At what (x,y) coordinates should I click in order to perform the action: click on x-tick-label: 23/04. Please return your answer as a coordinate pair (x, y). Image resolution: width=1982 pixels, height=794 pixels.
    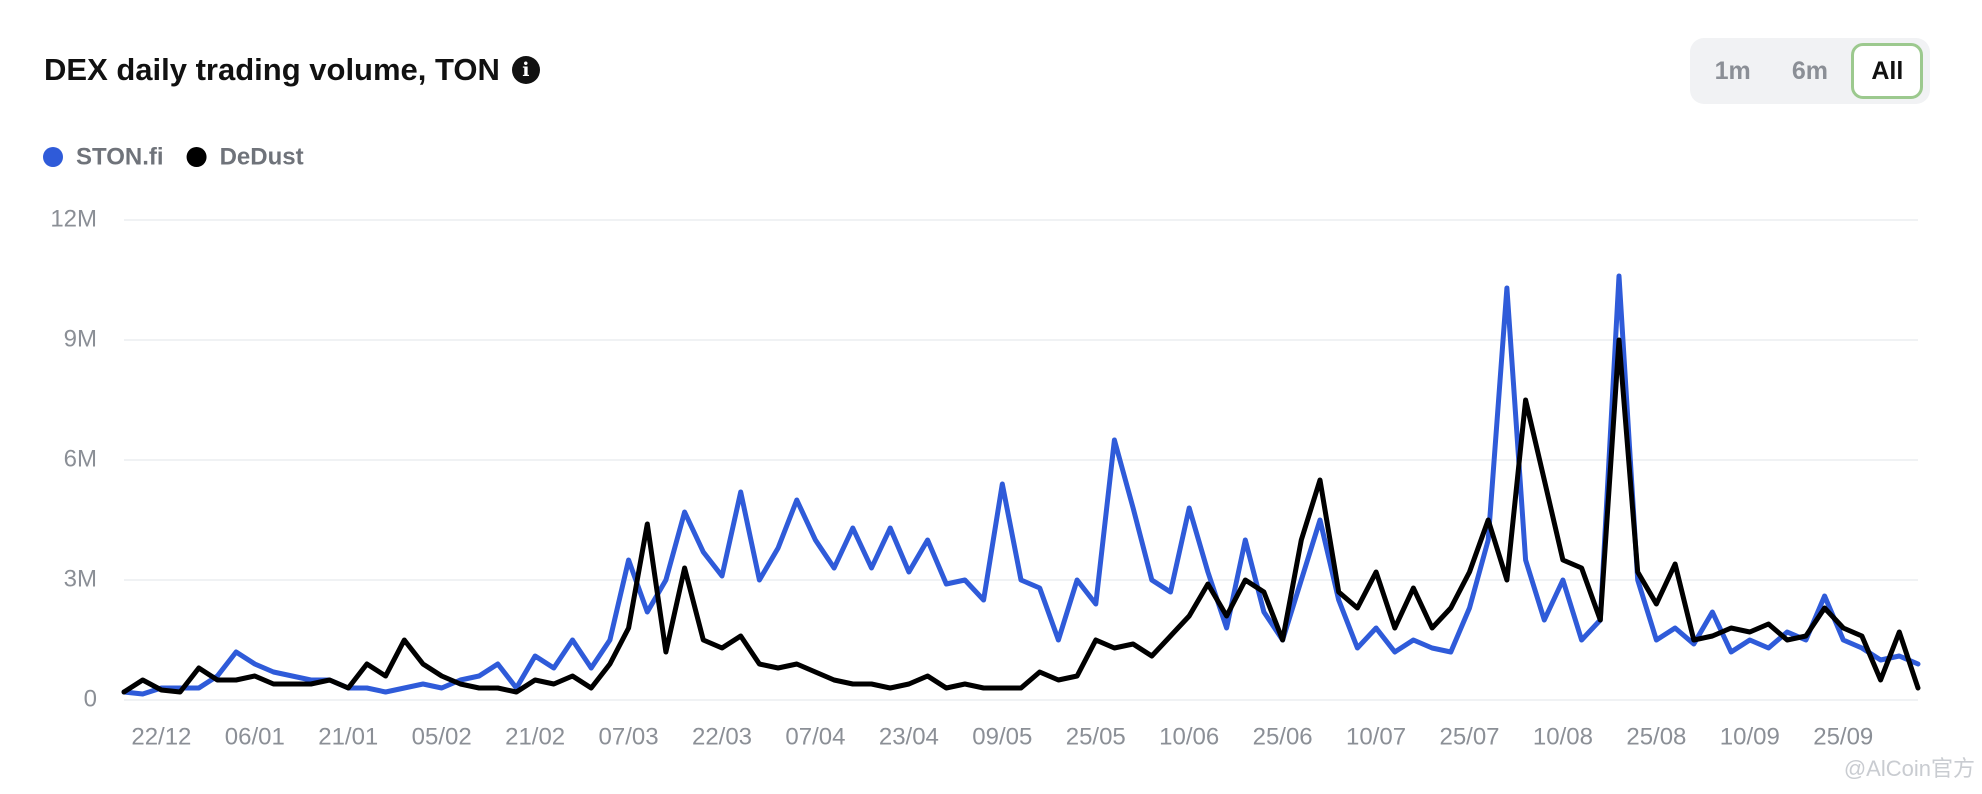
    Looking at the image, I should click on (909, 736).